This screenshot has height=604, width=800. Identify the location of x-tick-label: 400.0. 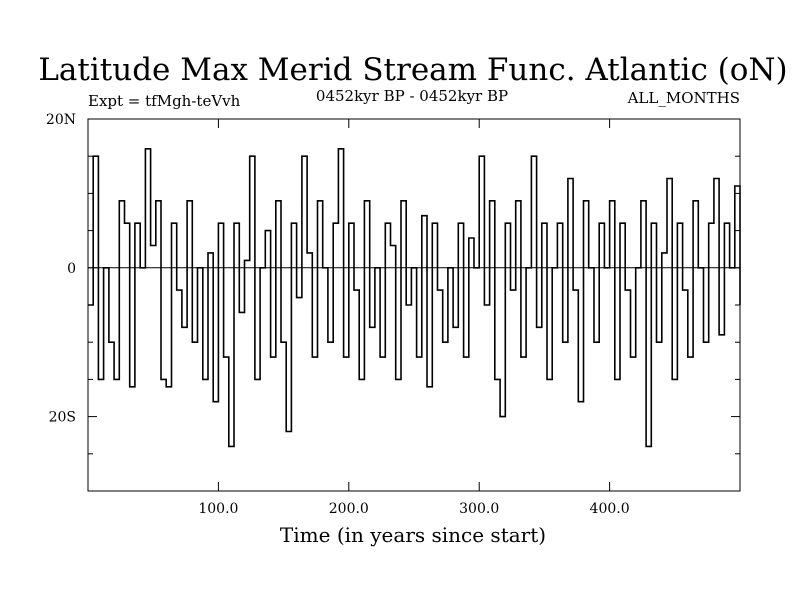
(610, 509).